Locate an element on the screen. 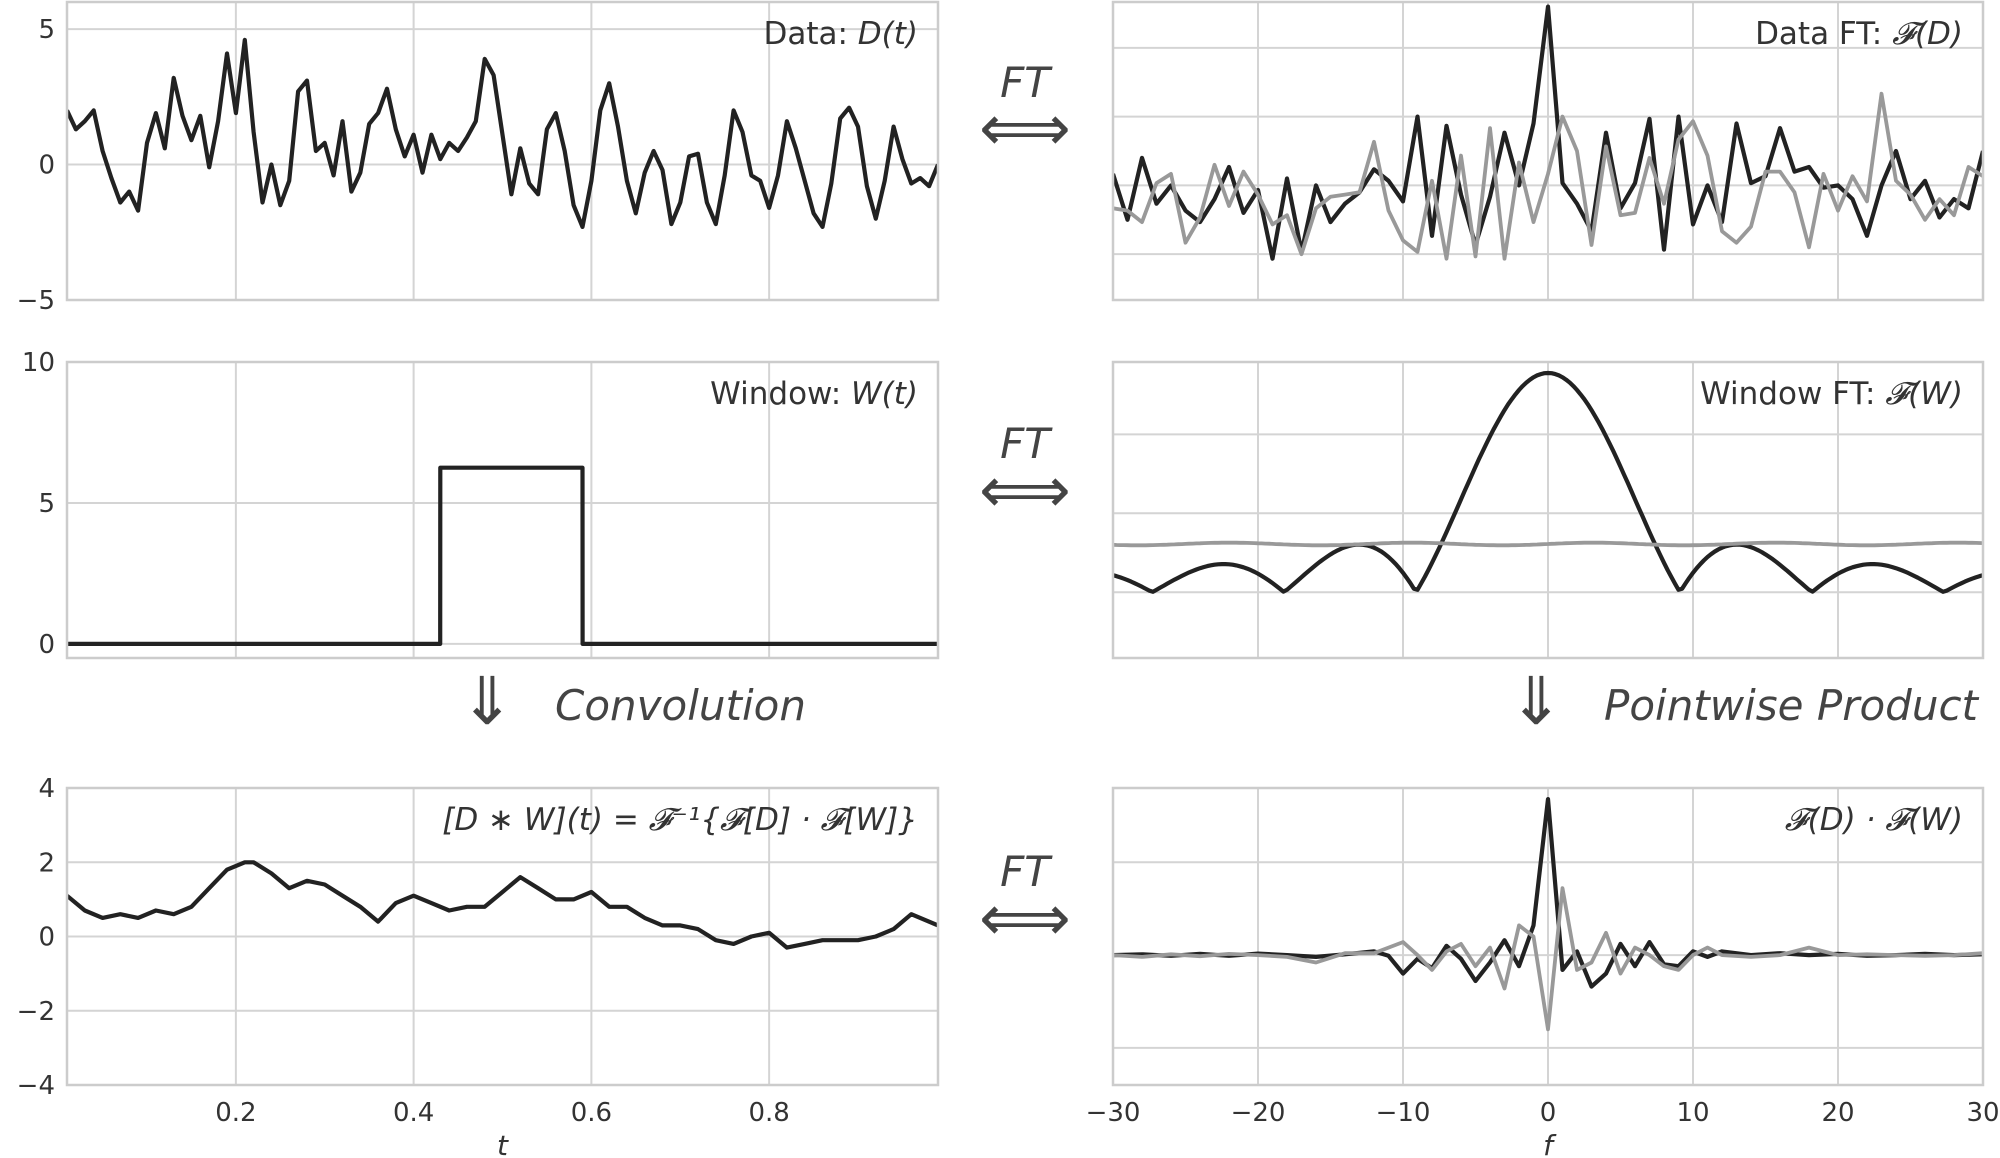  ft-text-1: FT is located at coordinates (1026, 82).